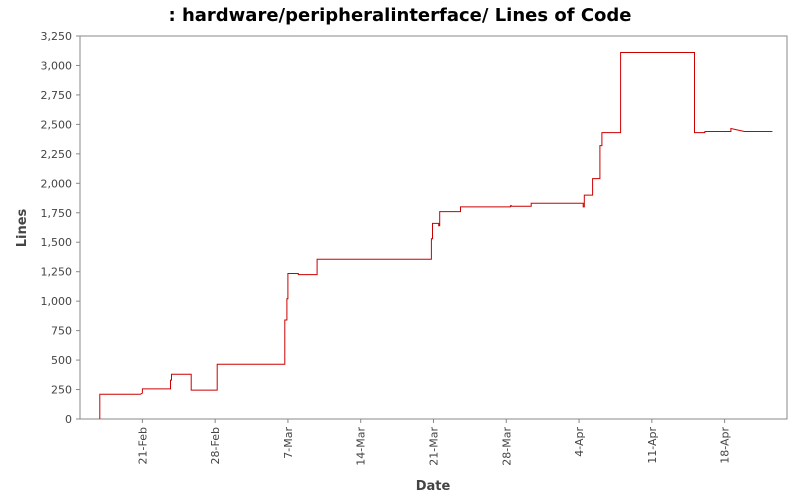  Describe the element at coordinates (142, 445) in the screenshot. I see `x-tick-label: 21-Feb` at that location.